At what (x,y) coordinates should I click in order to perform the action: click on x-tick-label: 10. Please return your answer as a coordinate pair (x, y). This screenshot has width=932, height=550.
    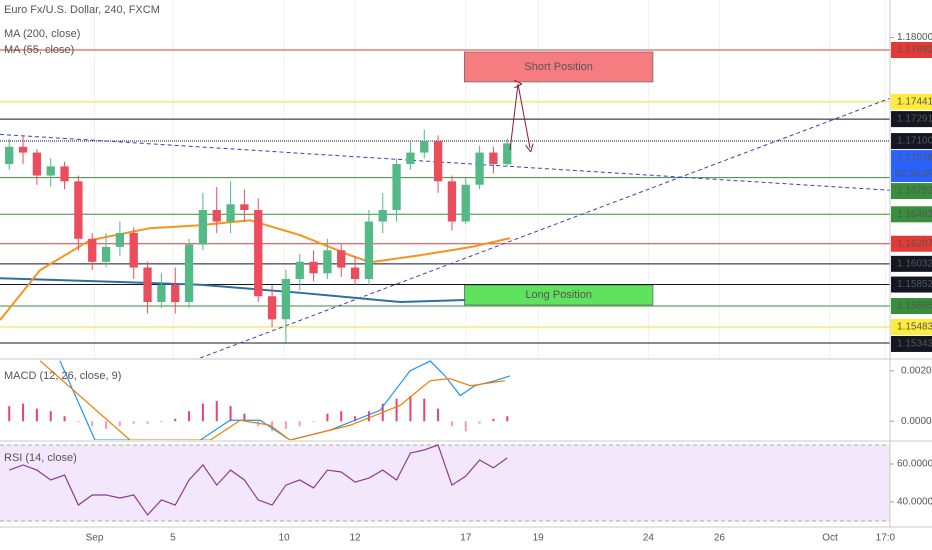
    Looking at the image, I should click on (284, 538).